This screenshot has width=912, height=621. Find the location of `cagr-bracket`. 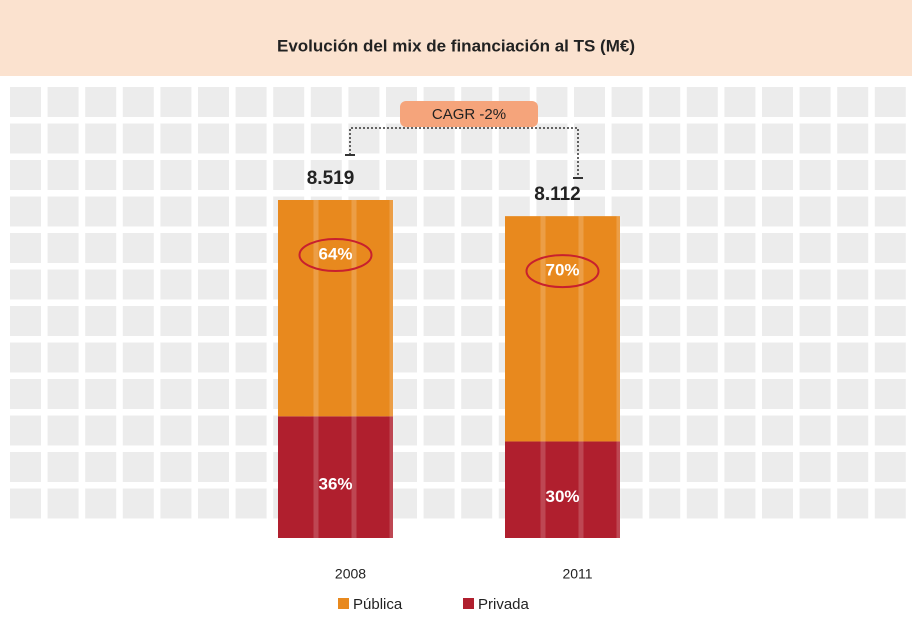

cagr-bracket is located at coordinates (464, 152).